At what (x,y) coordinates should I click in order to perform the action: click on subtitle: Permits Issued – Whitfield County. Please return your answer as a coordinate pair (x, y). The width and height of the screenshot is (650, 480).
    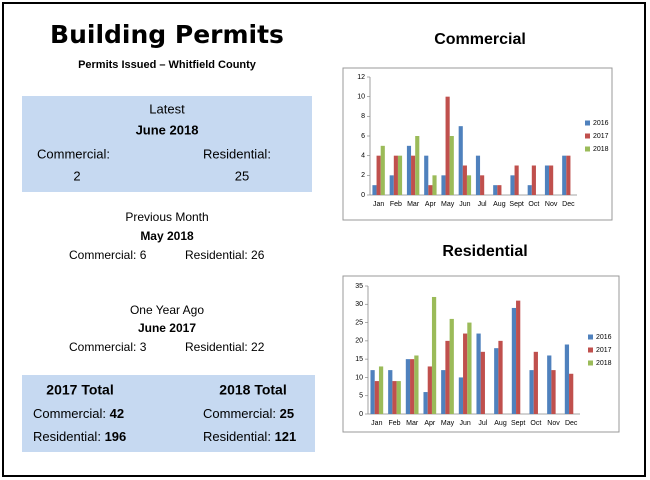
    Looking at the image, I should click on (167, 65).